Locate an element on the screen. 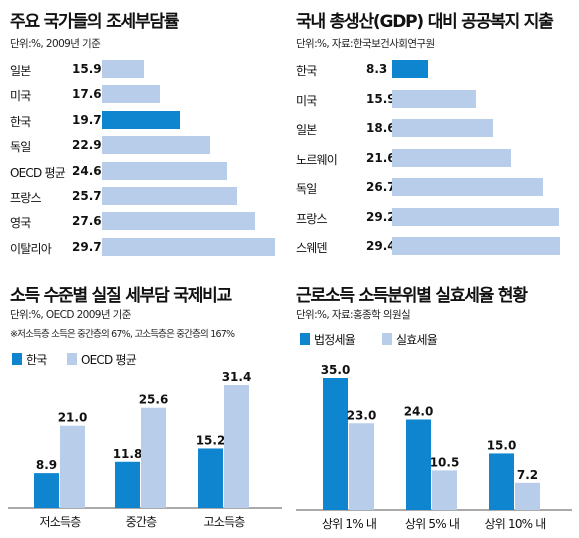 This screenshot has width=579, height=538. value-label: 8.9 is located at coordinates (46, 465).